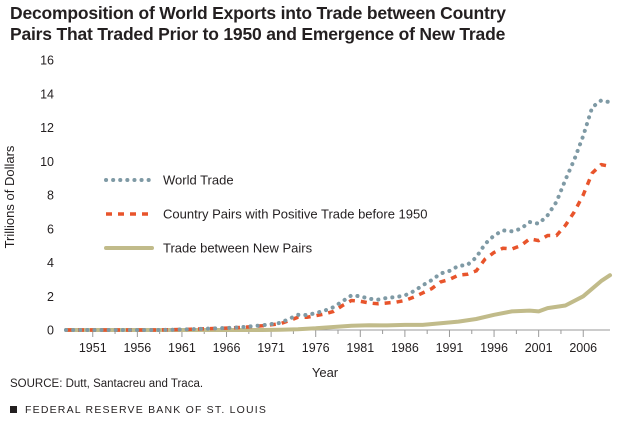 The image size is (621, 433). I want to click on x-tick-label: 1991, so click(450, 348).